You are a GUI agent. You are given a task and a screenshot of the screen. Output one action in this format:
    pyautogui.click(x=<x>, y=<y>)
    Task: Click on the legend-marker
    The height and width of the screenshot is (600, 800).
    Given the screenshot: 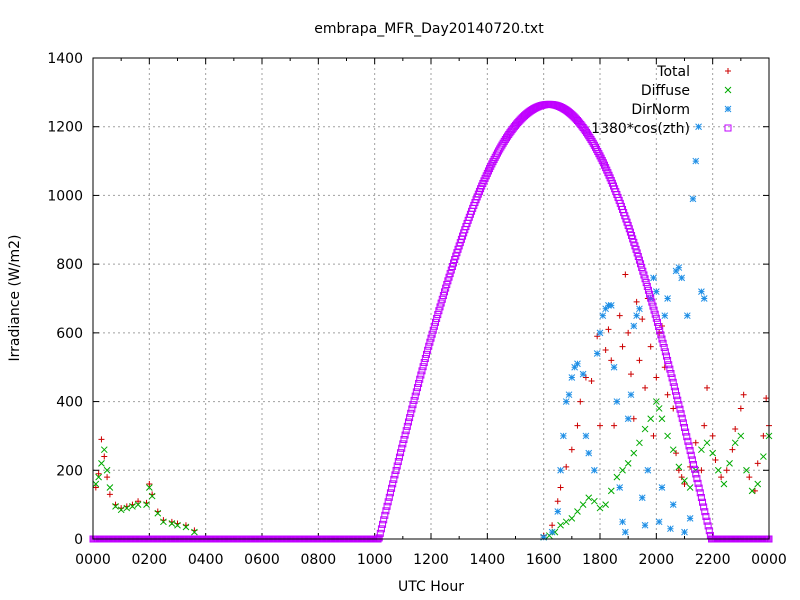 What is the action you would take?
    pyautogui.click(x=728, y=109)
    